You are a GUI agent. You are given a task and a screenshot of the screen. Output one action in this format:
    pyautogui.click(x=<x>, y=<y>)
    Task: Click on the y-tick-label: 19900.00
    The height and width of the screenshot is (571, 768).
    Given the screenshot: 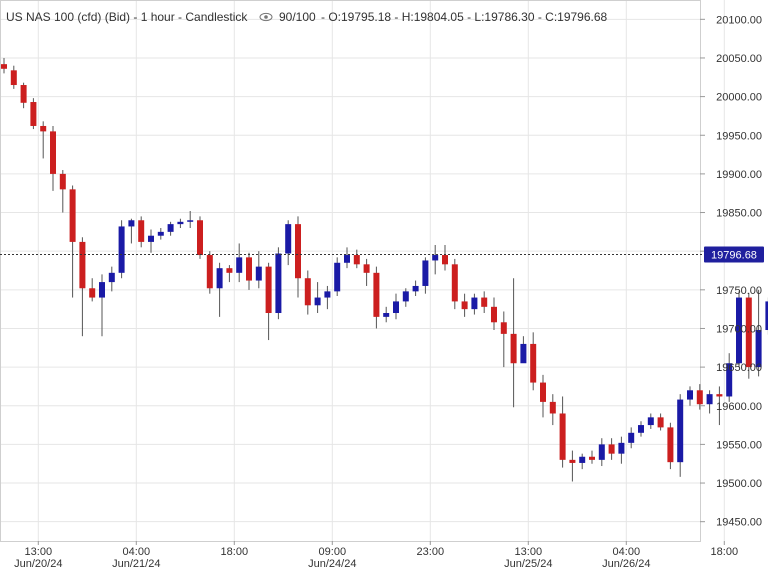 What is the action you would take?
    pyautogui.click(x=739, y=175)
    